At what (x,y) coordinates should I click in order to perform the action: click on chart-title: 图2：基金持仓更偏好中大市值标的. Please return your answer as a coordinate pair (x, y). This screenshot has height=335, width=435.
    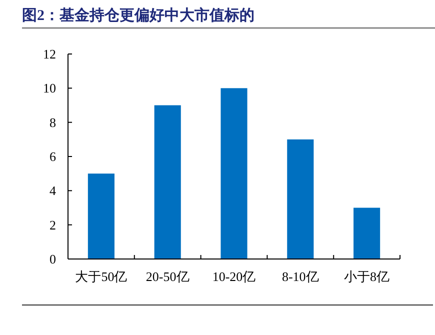
    Looking at the image, I should click on (138, 15).